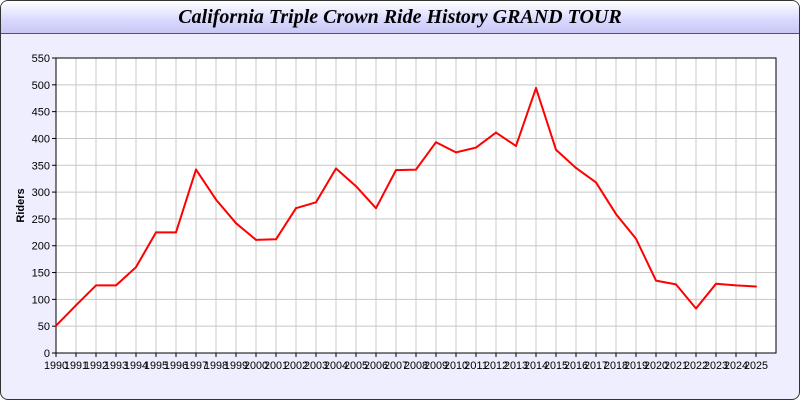 Image resolution: width=800 pixels, height=400 pixels. What do you see at coordinates (476, 366) in the screenshot?
I see `x-tick-label: 2011` at bounding box center [476, 366].